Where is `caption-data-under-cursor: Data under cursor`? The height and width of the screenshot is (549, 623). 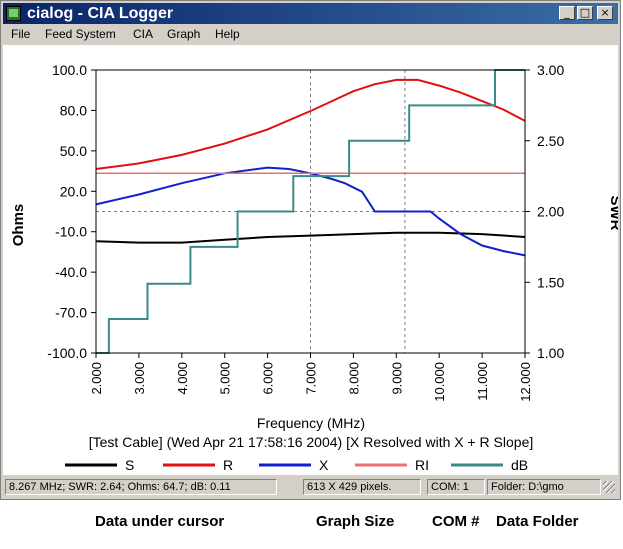
caption-data-under-cursor: Data under cursor is located at coordinates (160, 521).